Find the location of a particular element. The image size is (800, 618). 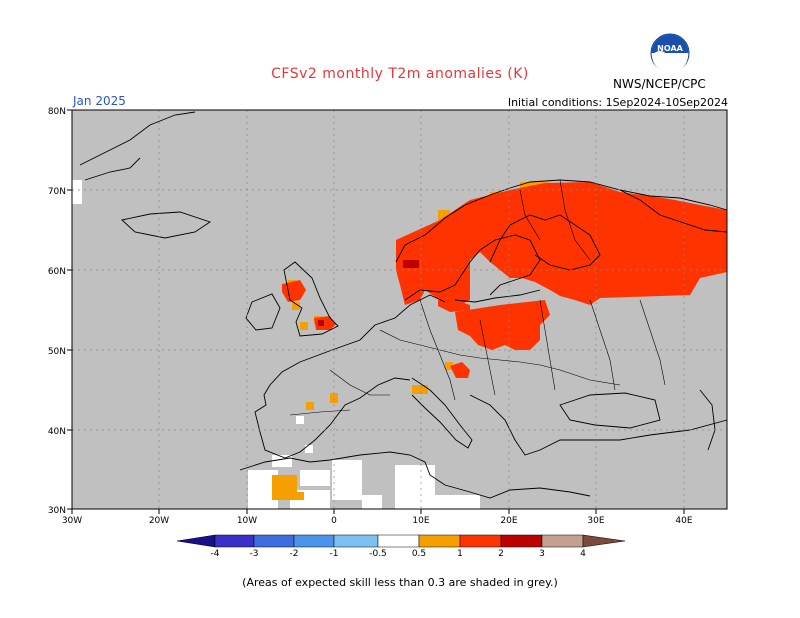

longitude-labels: 30W 20W 10W 0 10E 20E 30E 40E is located at coordinates (377, 521).